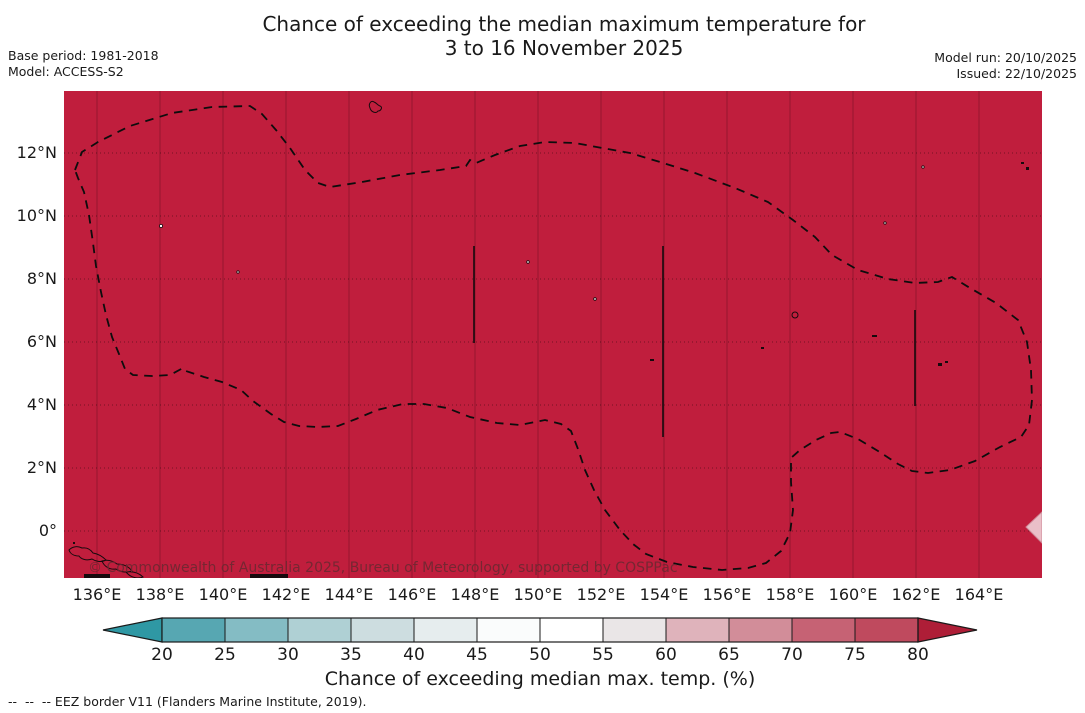 The image size is (1085, 713). Describe the element at coordinates (66, 71) in the screenshot. I see `model-text: Model: ACCESS-S2` at that location.